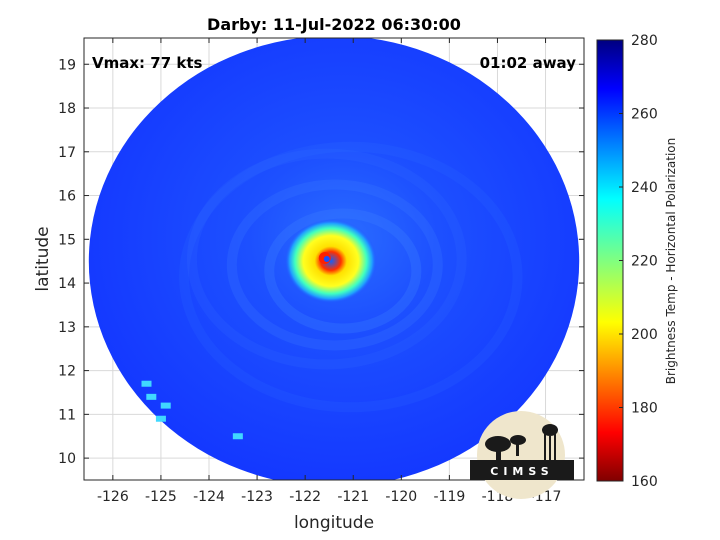  Describe the element at coordinates (522, 455) in the screenshot. I see `cimss-logo: CIMSS` at that location.